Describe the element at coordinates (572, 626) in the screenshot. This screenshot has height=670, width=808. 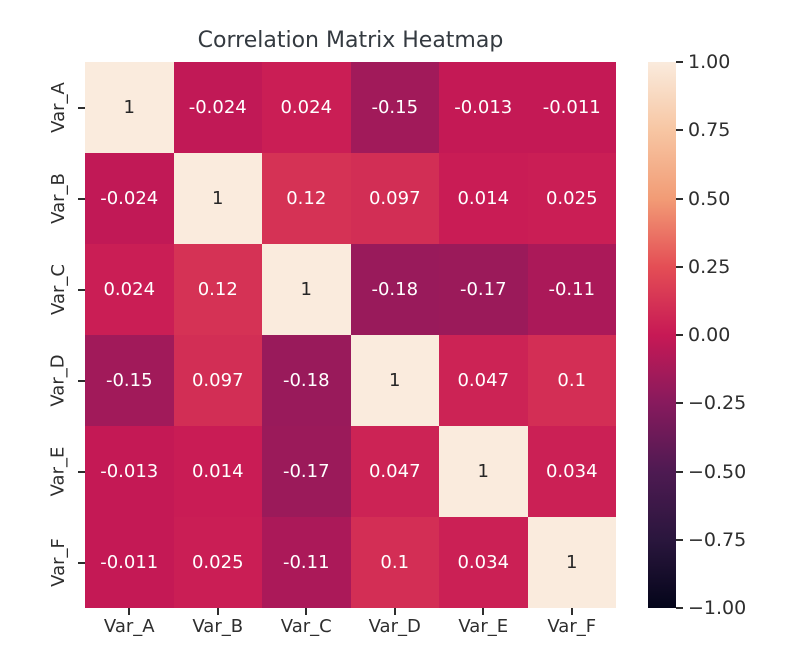
I see `x-axis-label: Var_F` at that location.